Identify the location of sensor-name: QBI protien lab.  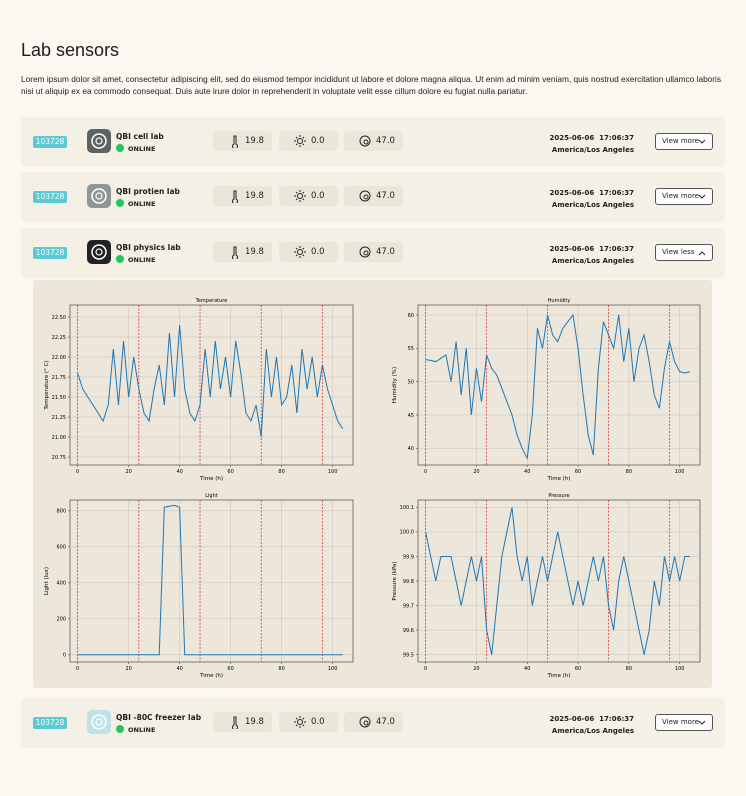
(148, 191).